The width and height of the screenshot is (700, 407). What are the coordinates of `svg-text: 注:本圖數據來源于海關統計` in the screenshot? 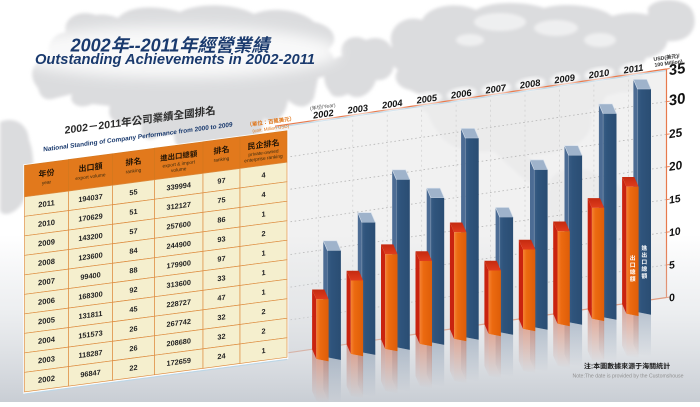 It's located at (627, 367).